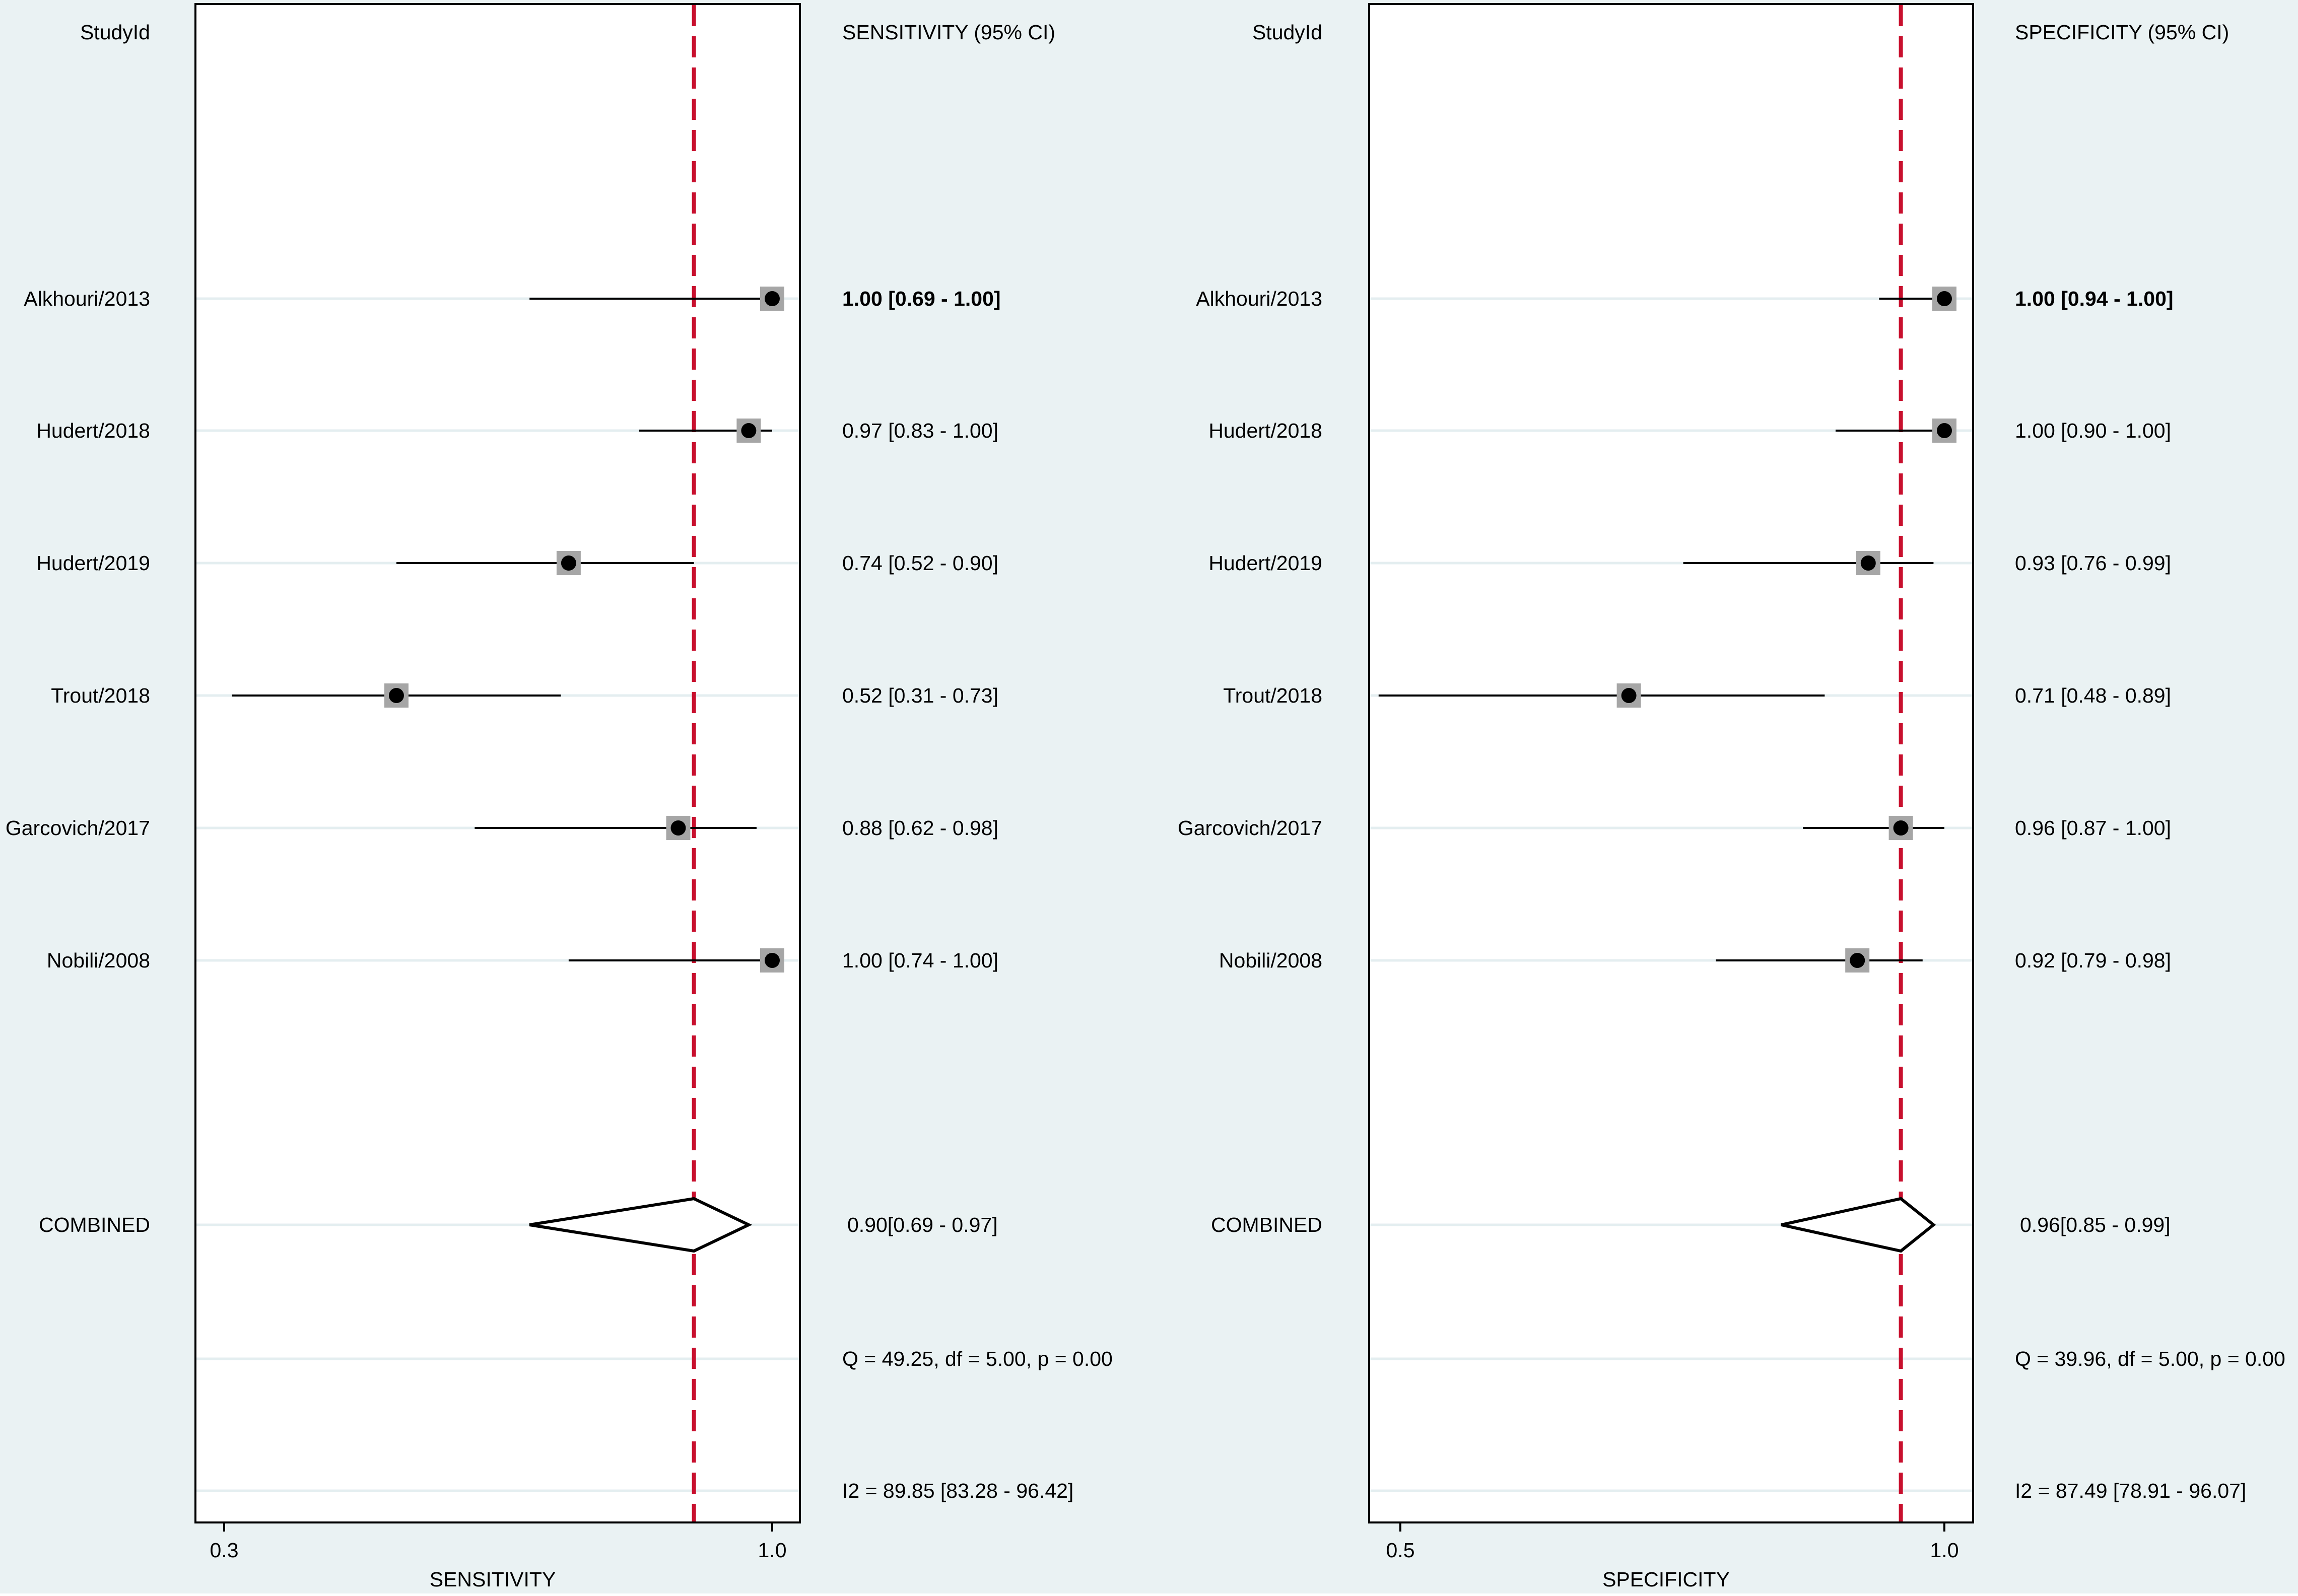 The width and height of the screenshot is (2298, 1596). Describe the element at coordinates (87, 299) in the screenshot. I see `panel-1-study-name: Alkhouri/2013` at that location.